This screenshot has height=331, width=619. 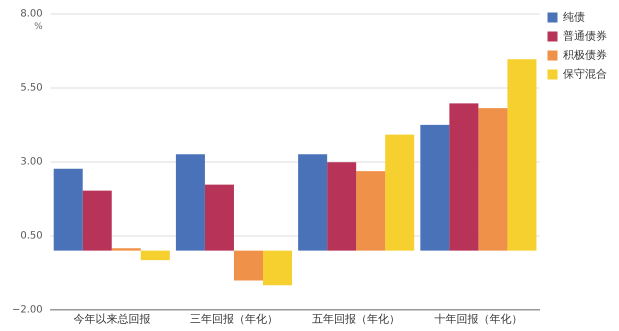 I want to click on y-tick-label: 5.50, so click(x=31, y=88).